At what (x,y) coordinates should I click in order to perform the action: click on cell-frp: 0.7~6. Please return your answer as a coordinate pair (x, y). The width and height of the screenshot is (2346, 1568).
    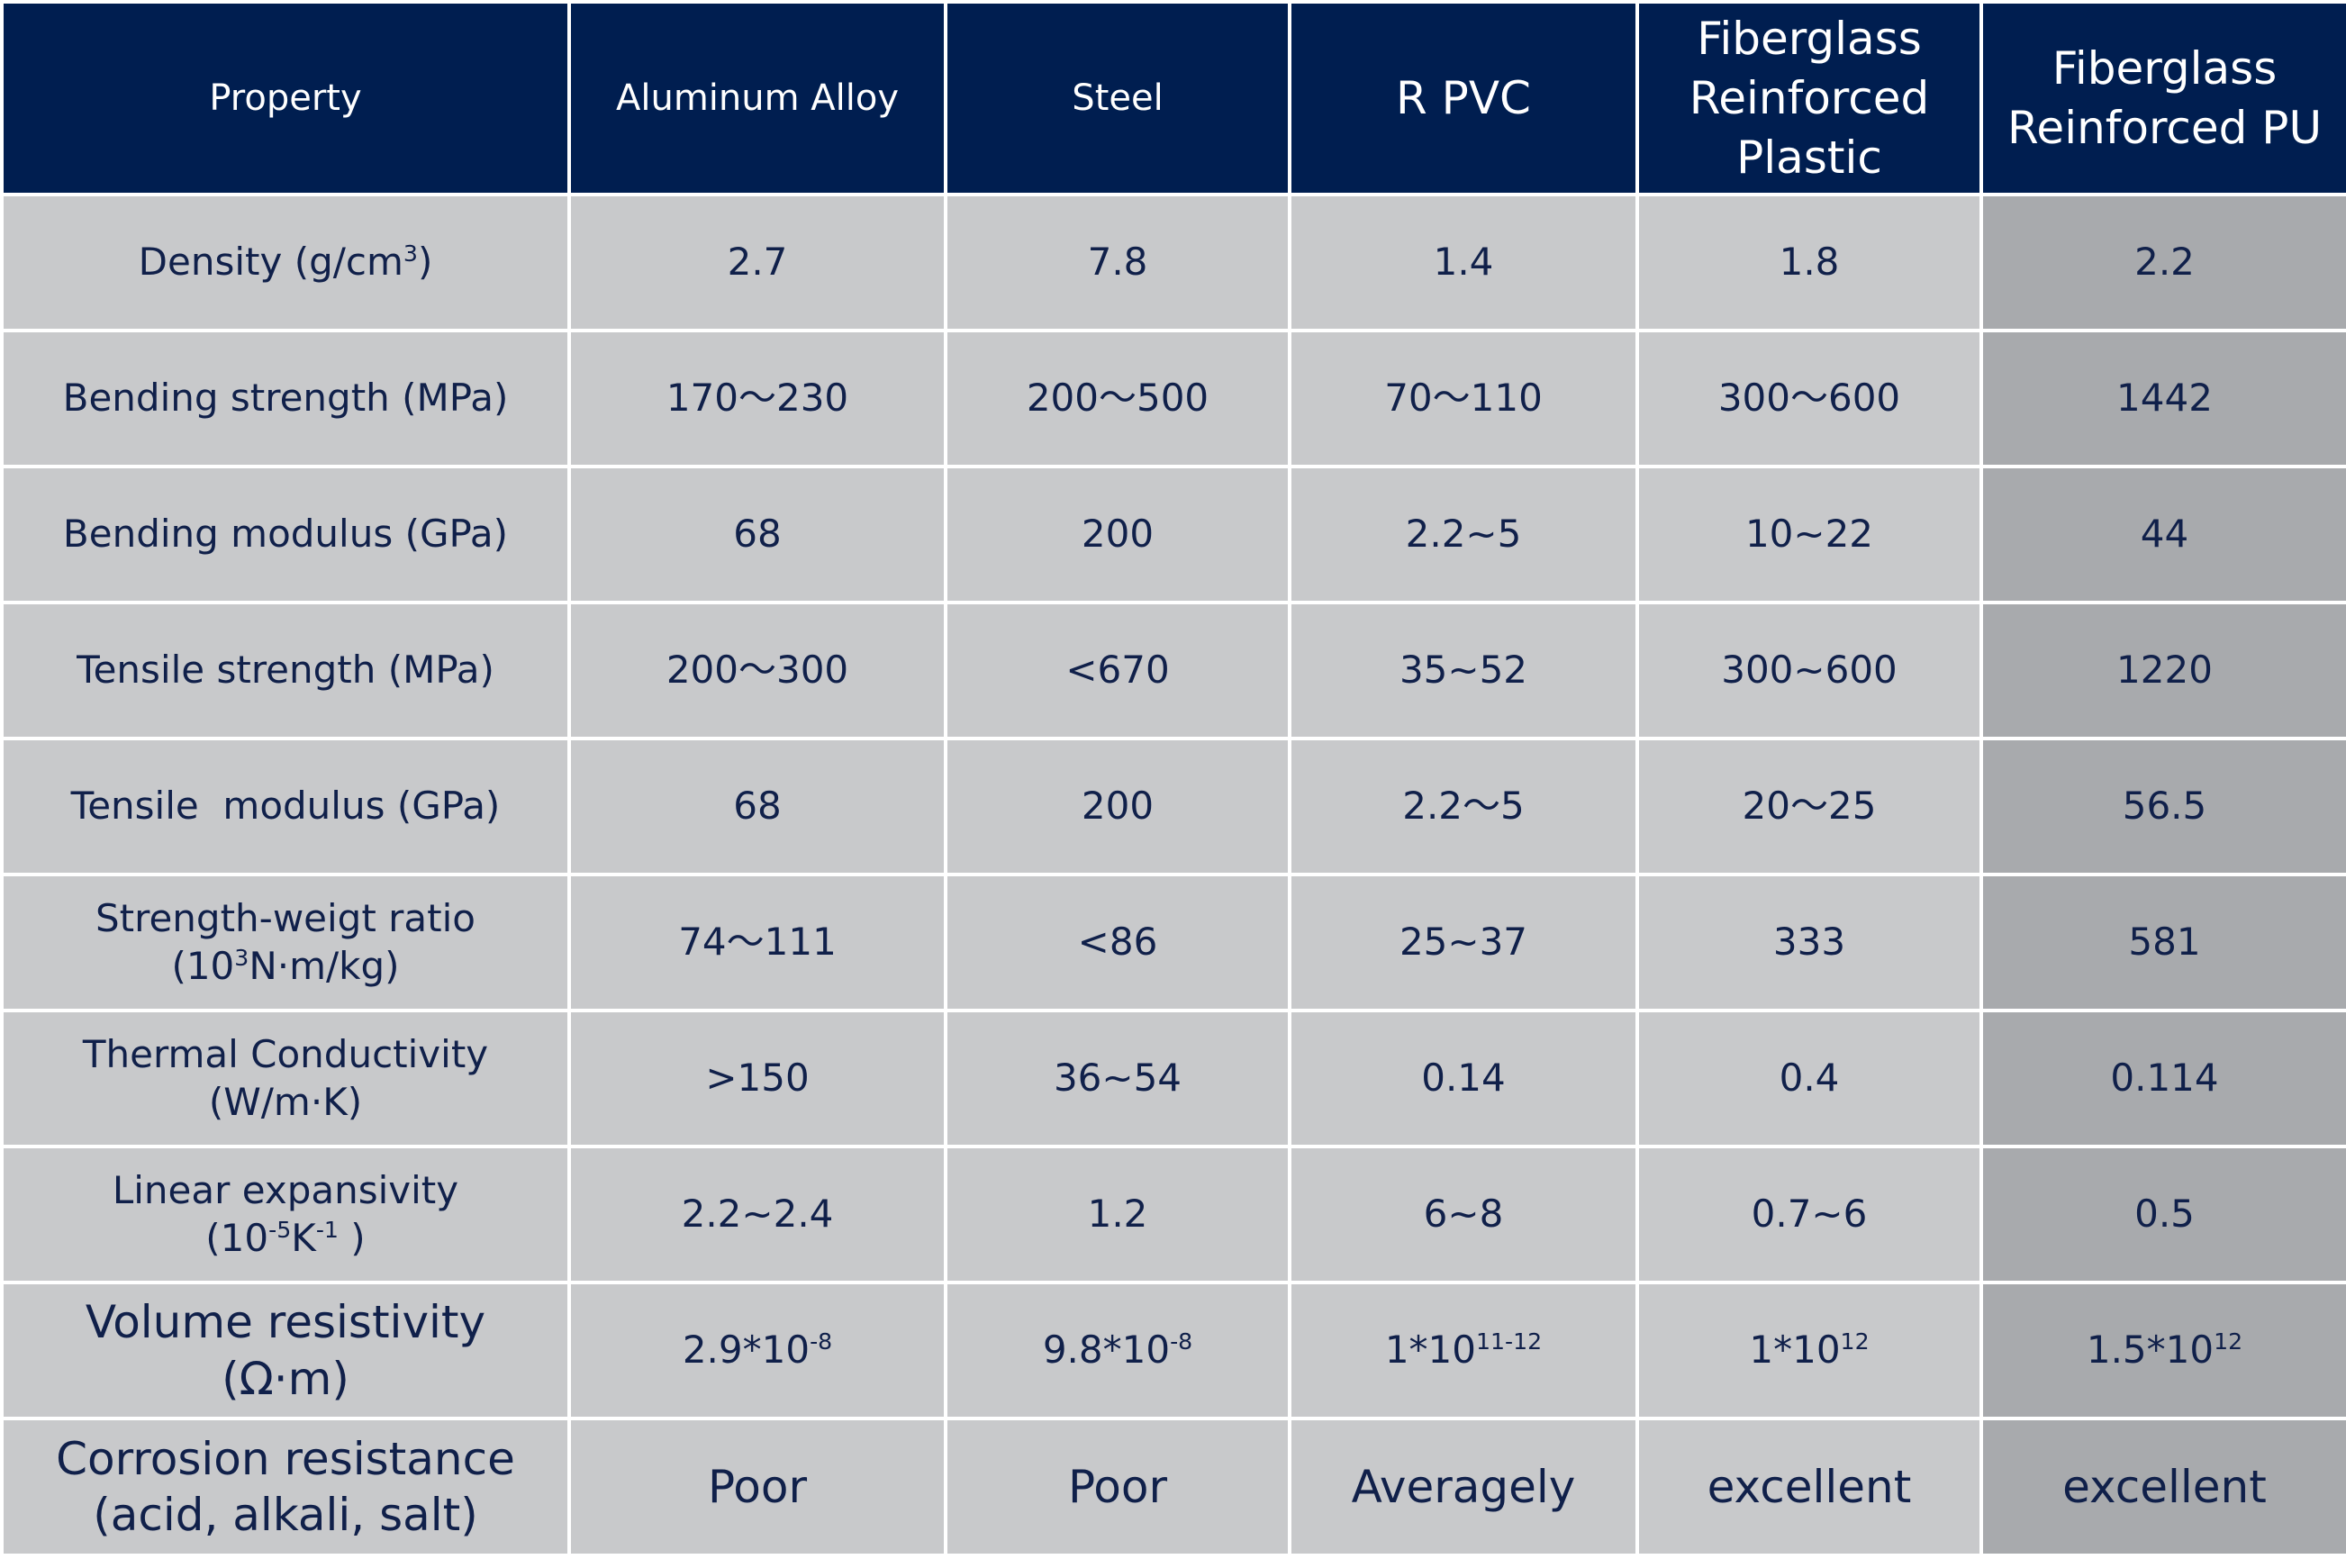
    Looking at the image, I should click on (1809, 1214).